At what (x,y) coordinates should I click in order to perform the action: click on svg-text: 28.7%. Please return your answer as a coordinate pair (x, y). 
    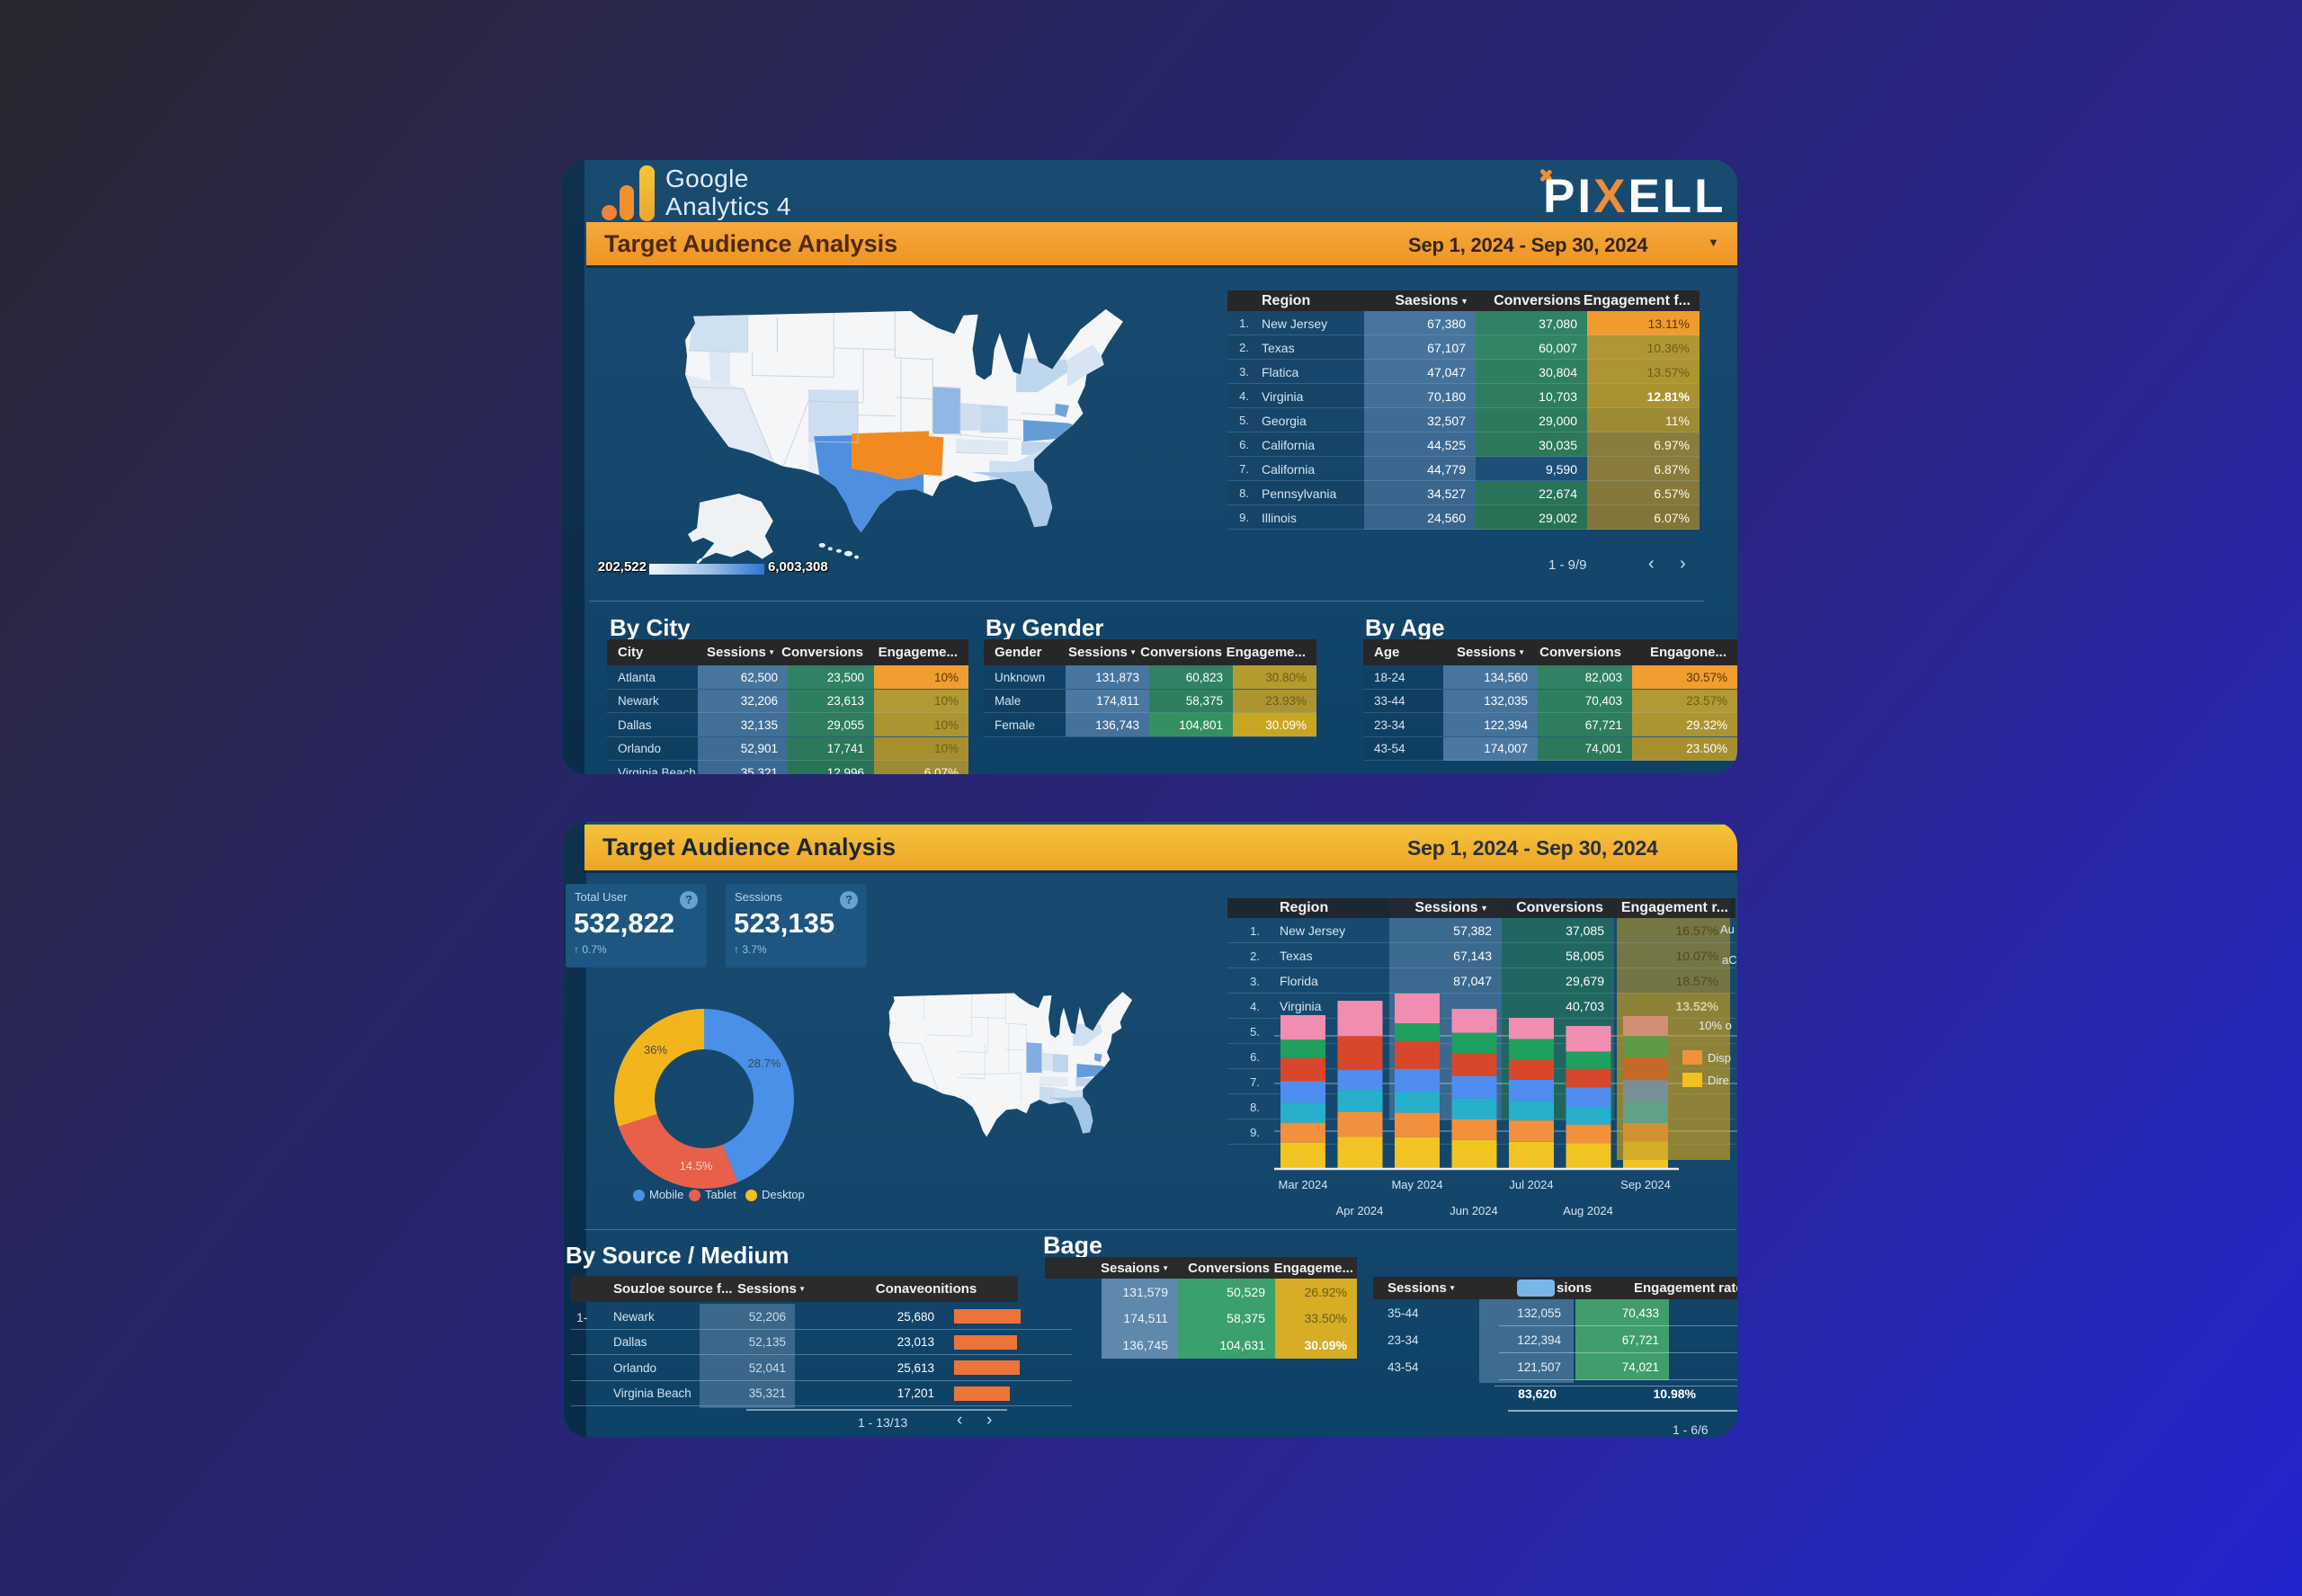
    Looking at the image, I should click on (764, 1063).